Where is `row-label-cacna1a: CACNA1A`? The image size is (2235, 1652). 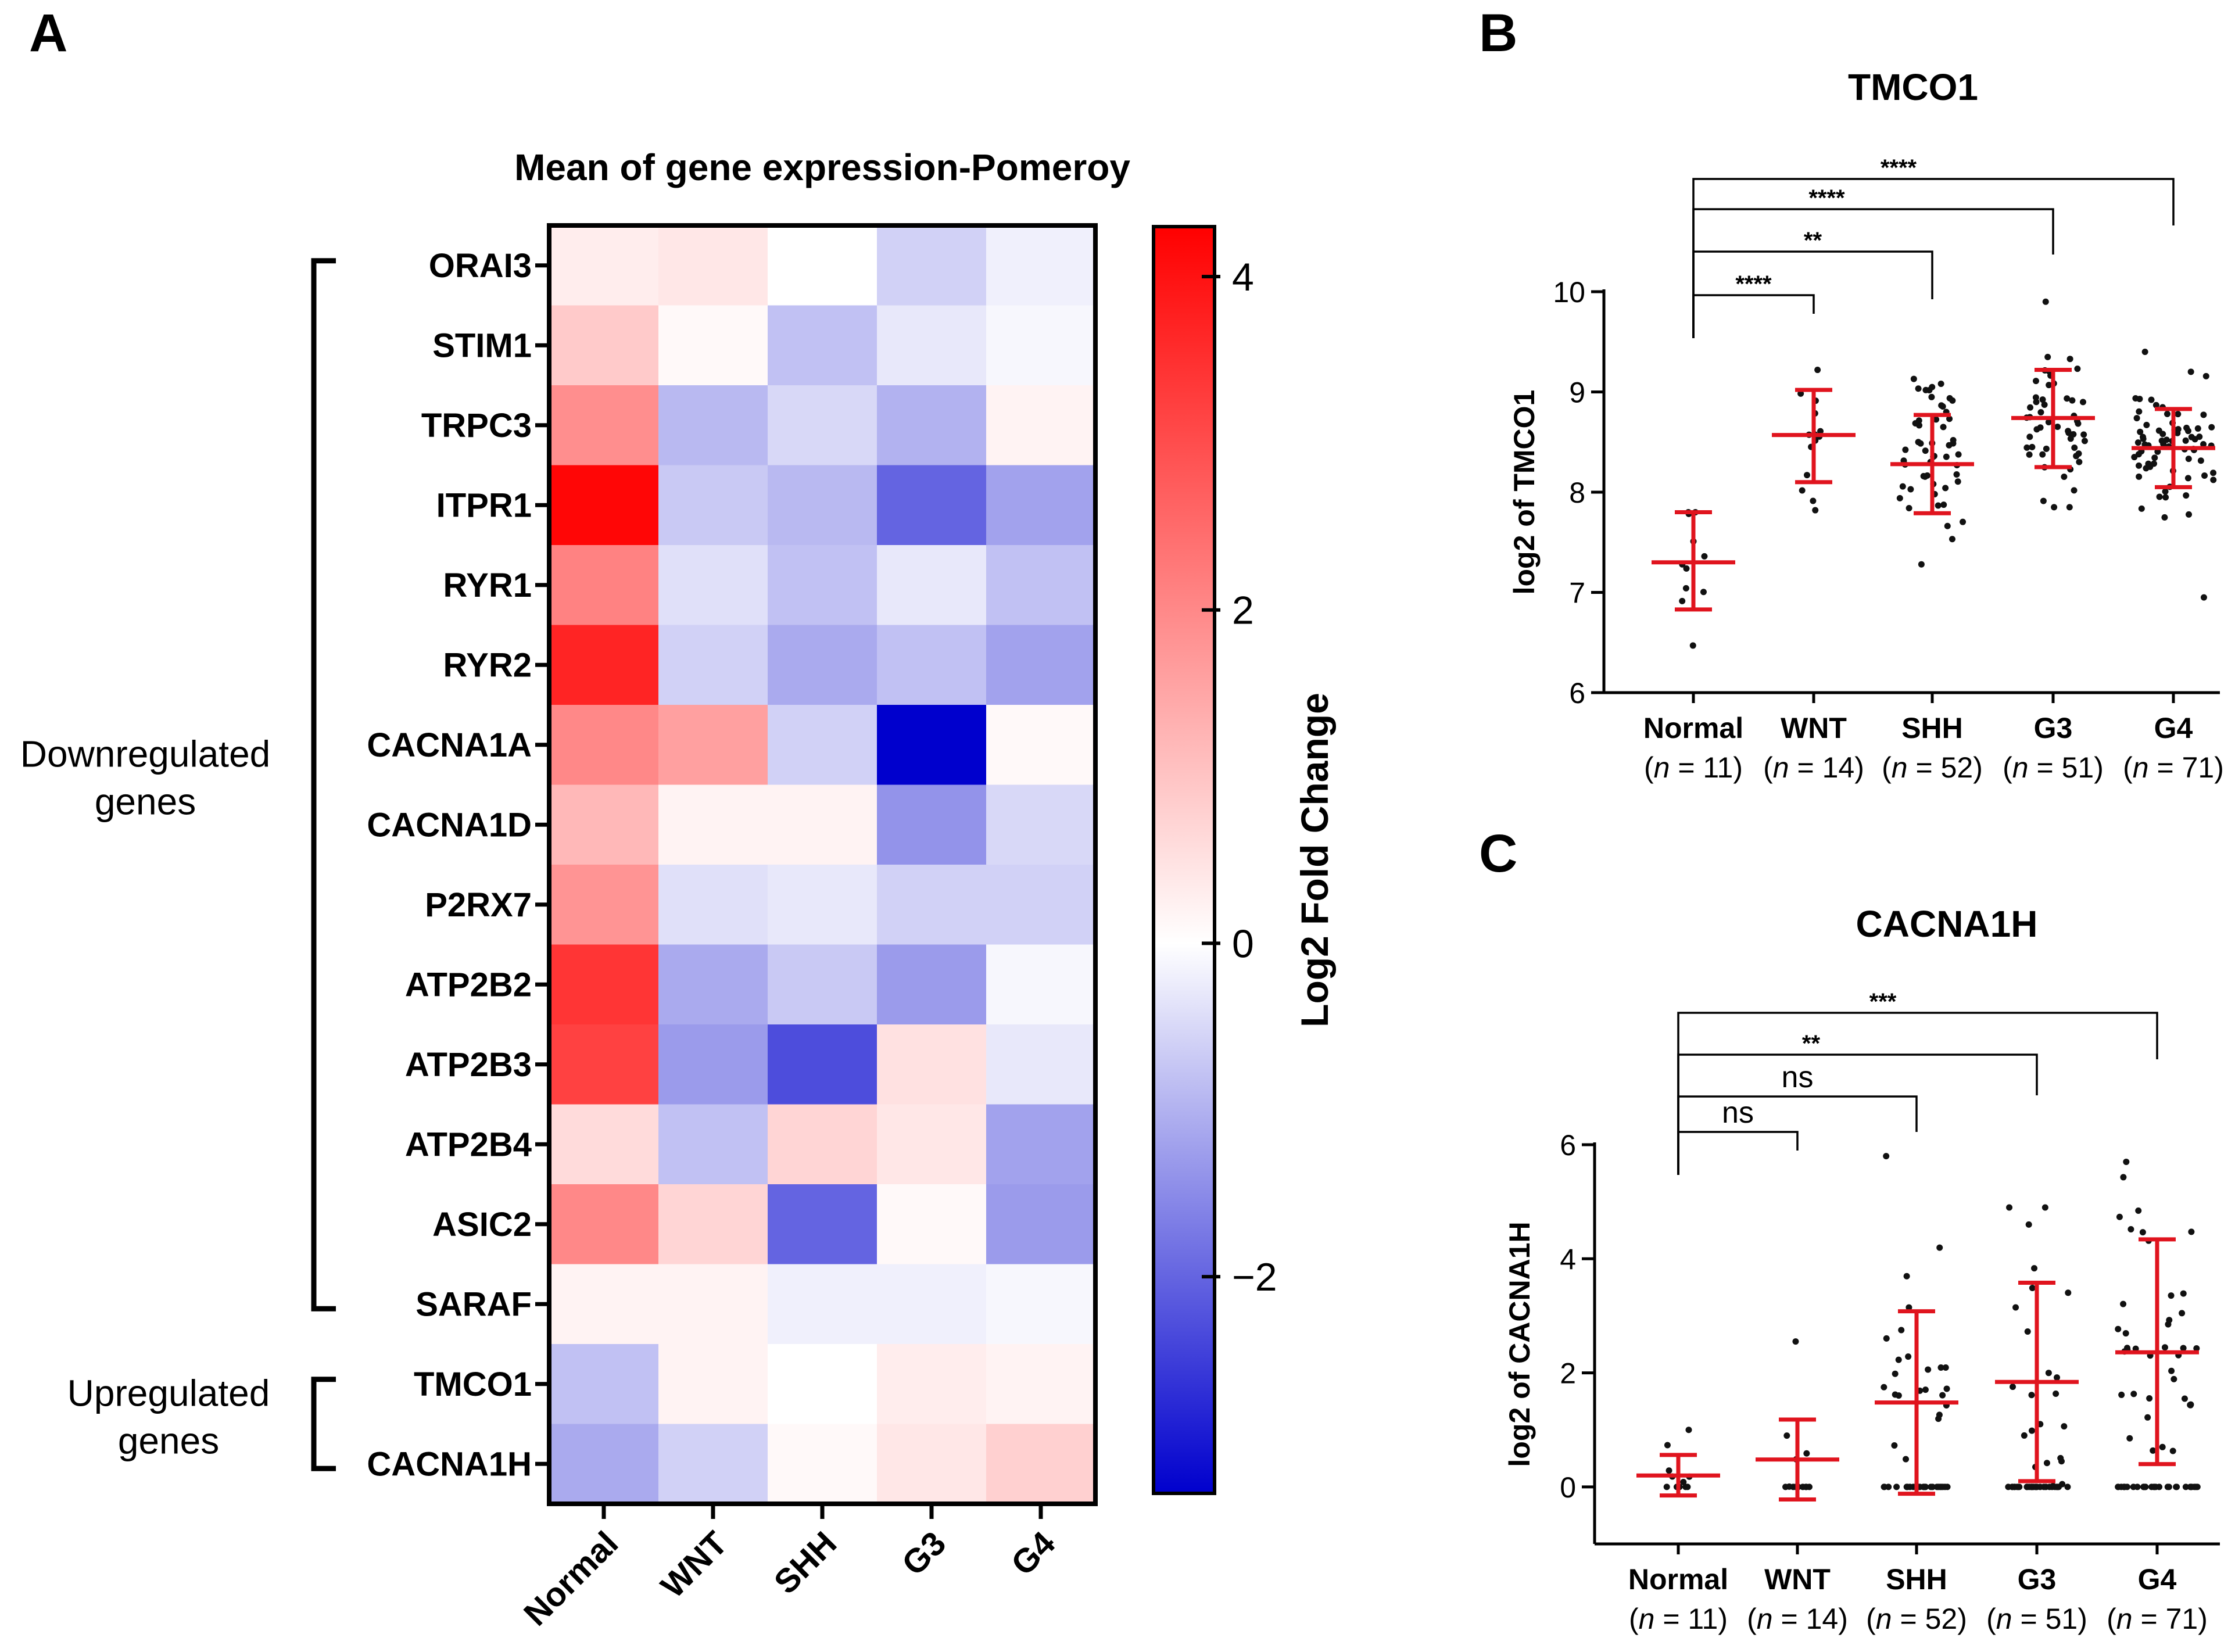
row-label-cacna1a: CACNA1A is located at coordinates (449, 745).